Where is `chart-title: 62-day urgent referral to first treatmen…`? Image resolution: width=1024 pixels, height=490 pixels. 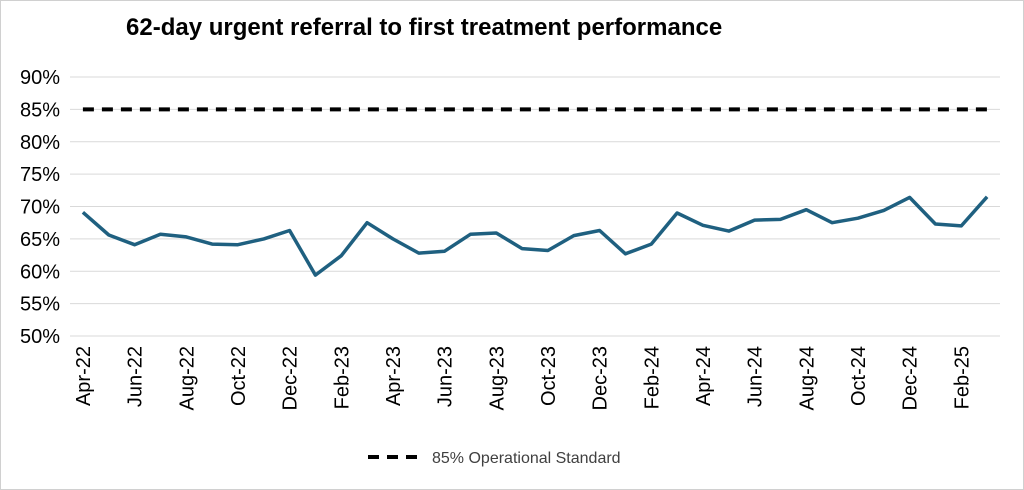 chart-title: 62-day urgent referral to first treatmen… is located at coordinates (424, 27).